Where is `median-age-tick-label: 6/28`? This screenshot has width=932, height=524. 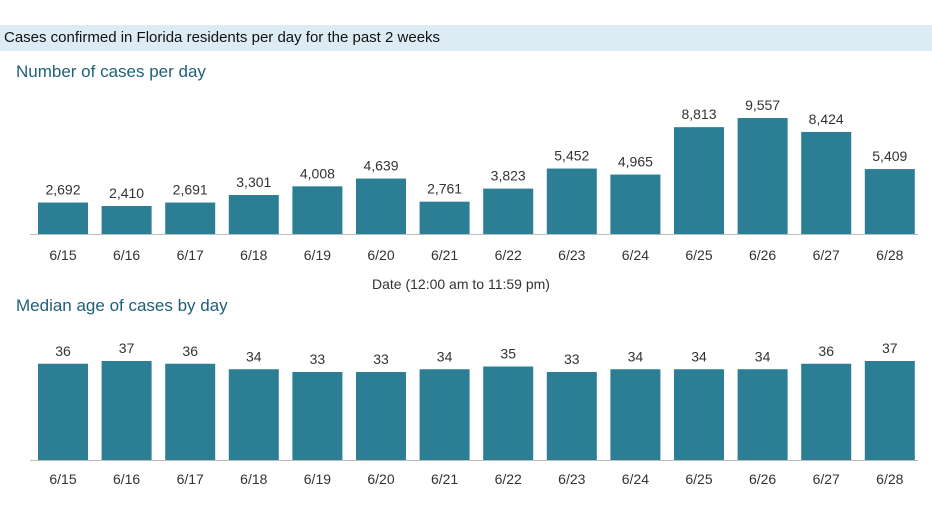
median-age-tick-label: 6/28 is located at coordinates (889, 479).